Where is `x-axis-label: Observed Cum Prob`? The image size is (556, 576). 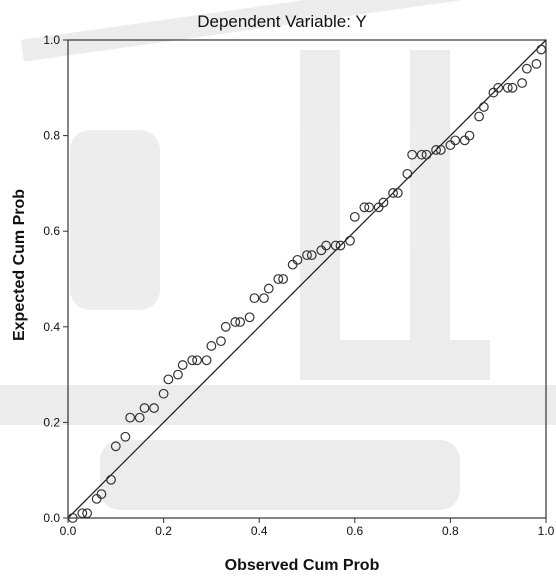 x-axis-label: Observed Cum Prob is located at coordinates (302, 565).